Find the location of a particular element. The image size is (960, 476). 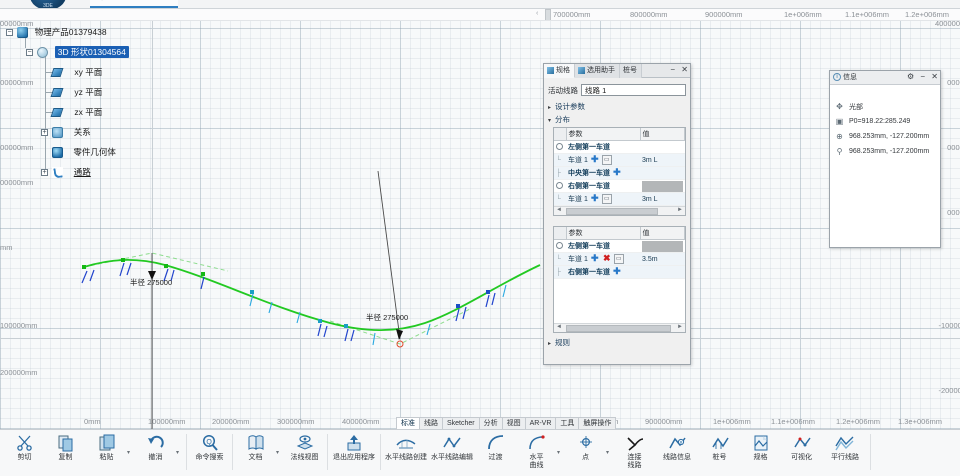

tree-node-relations: + 关系 is located at coordinates (96, 132).